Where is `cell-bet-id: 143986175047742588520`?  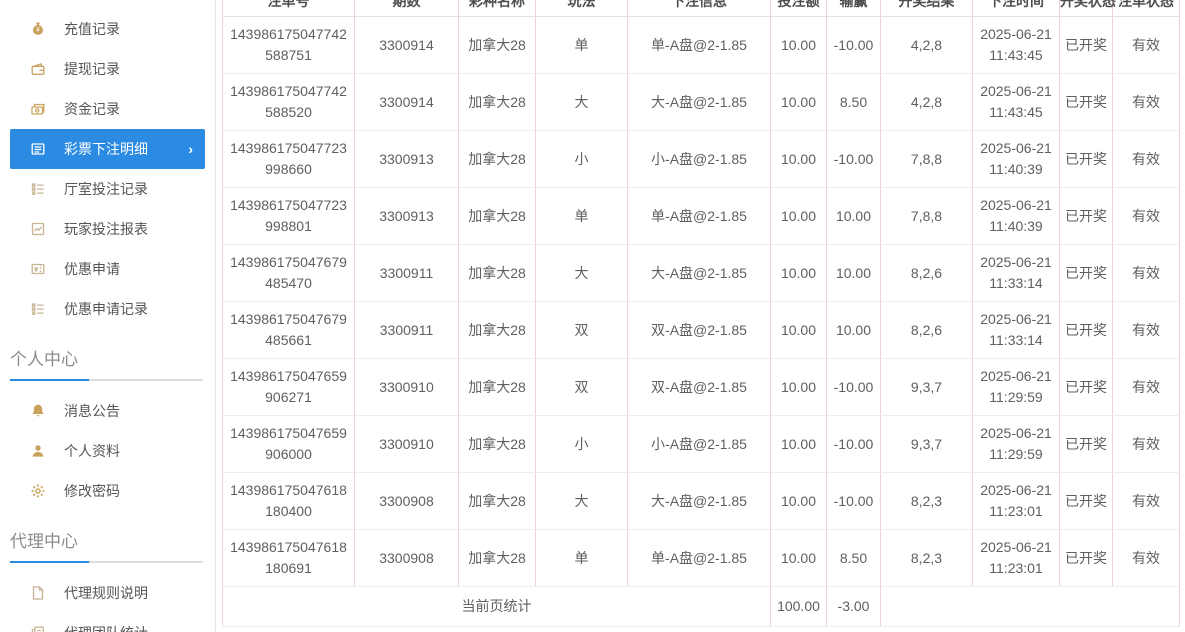 cell-bet-id: 143986175047742588520 is located at coordinates (288, 102).